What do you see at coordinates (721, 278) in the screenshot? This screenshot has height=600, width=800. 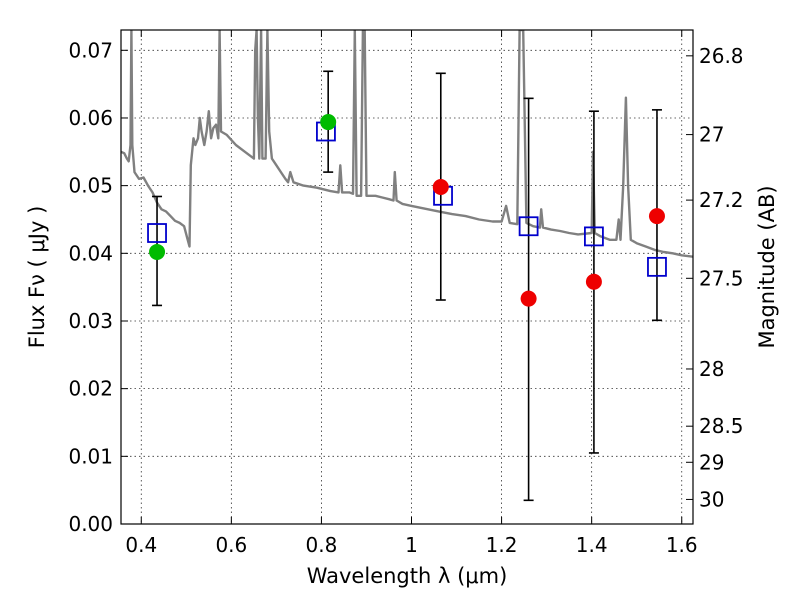 I see `right-tick-label: 27.5` at bounding box center [721, 278].